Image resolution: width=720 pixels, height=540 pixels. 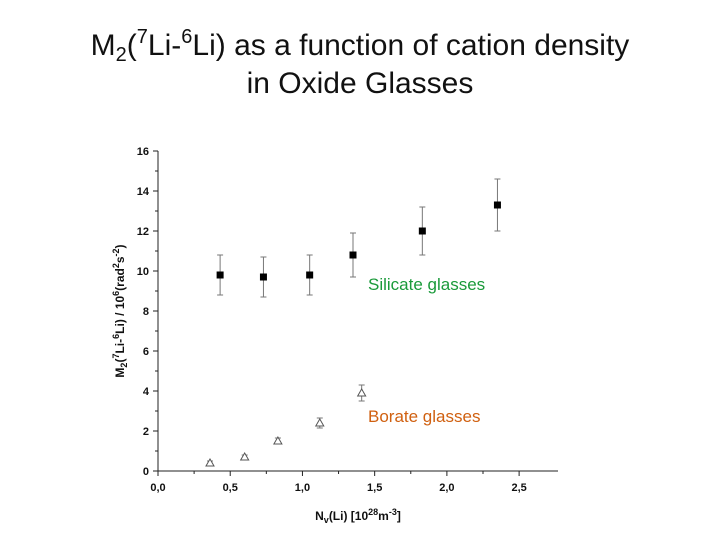 I want to click on y-axis-label: M2(7Li-6Li) / 106(rad2s-2), so click(x=120, y=310).